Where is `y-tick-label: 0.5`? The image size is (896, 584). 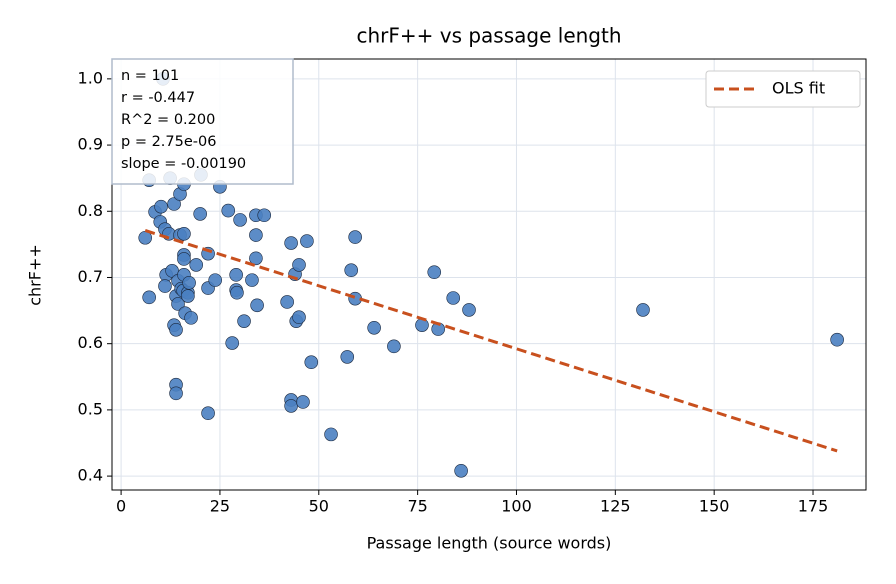 y-tick-label: 0.5 is located at coordinates (90, 408).